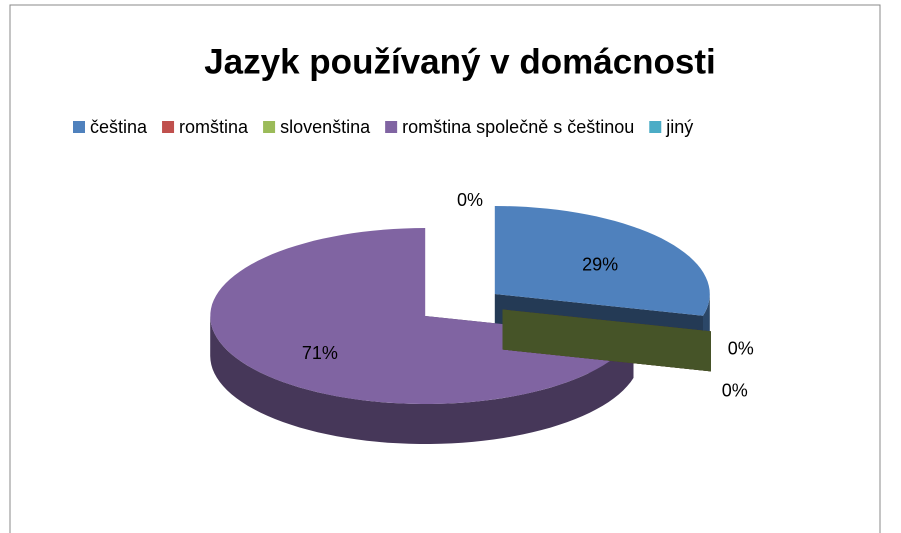 The height and width of the screenshot is (533, 901). I want to click on data-label: 29%, so click(600, 264).